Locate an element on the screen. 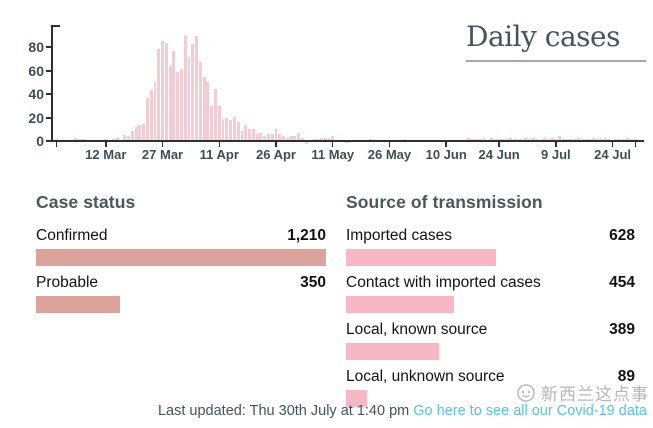 Image resolution: width=653 pixels, height=428 pixels. row-label: Imported cases is located at coordinates (399, 235).